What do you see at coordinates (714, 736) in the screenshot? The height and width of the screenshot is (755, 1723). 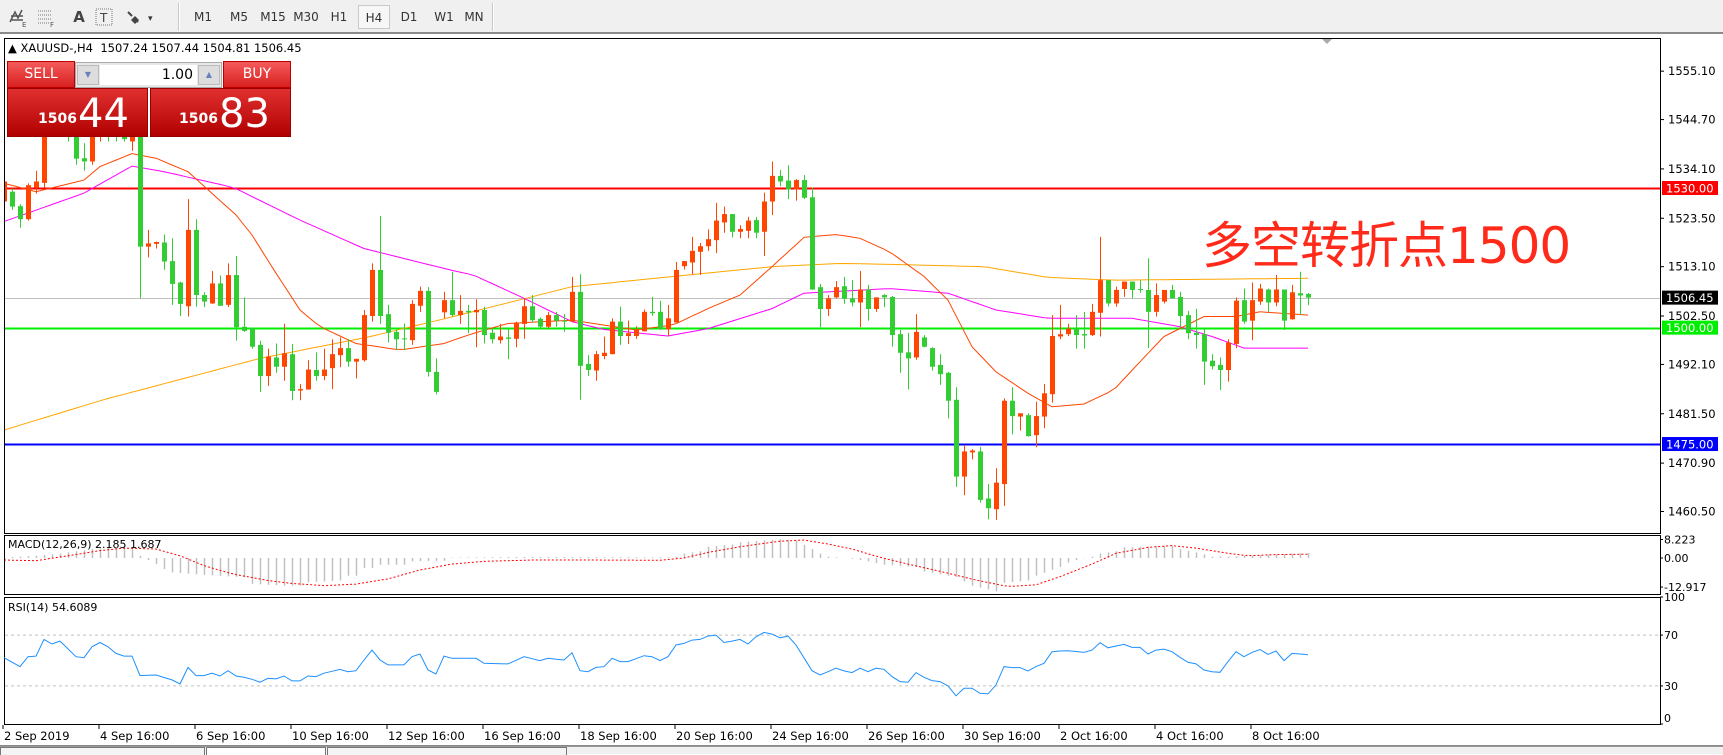 I see `date-label: 20 Sep 16:00` at bounding box center [714, 736].